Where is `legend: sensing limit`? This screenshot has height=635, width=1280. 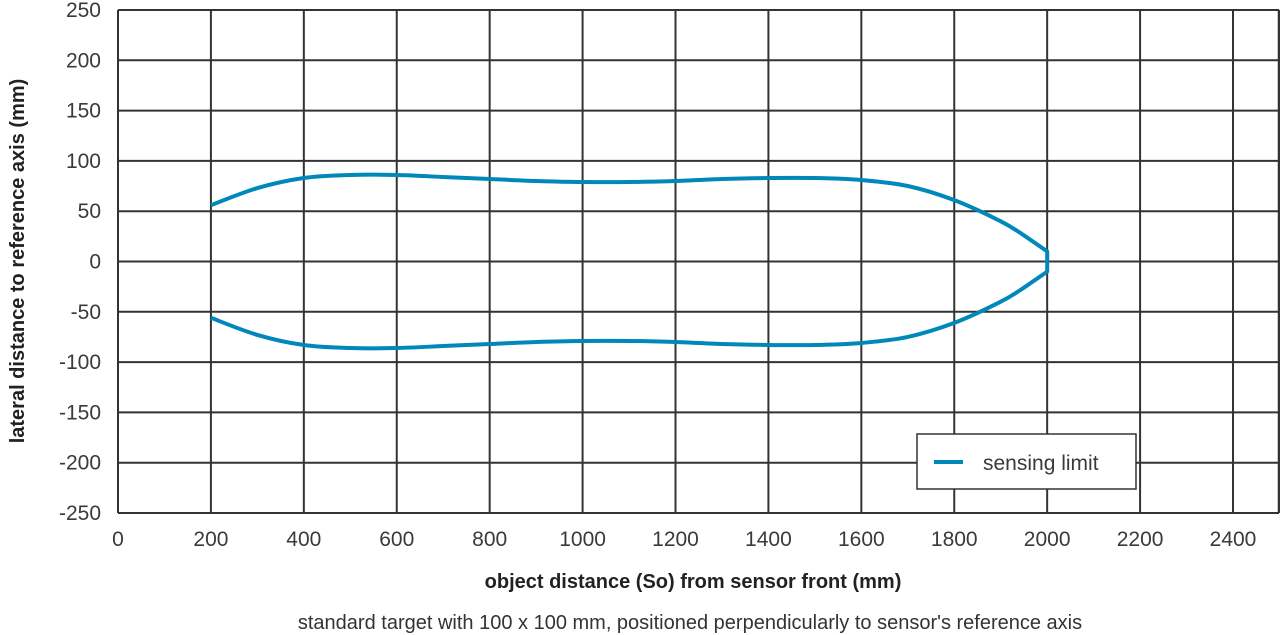 legend: sensing limit is located at coordinates (1026, 461).